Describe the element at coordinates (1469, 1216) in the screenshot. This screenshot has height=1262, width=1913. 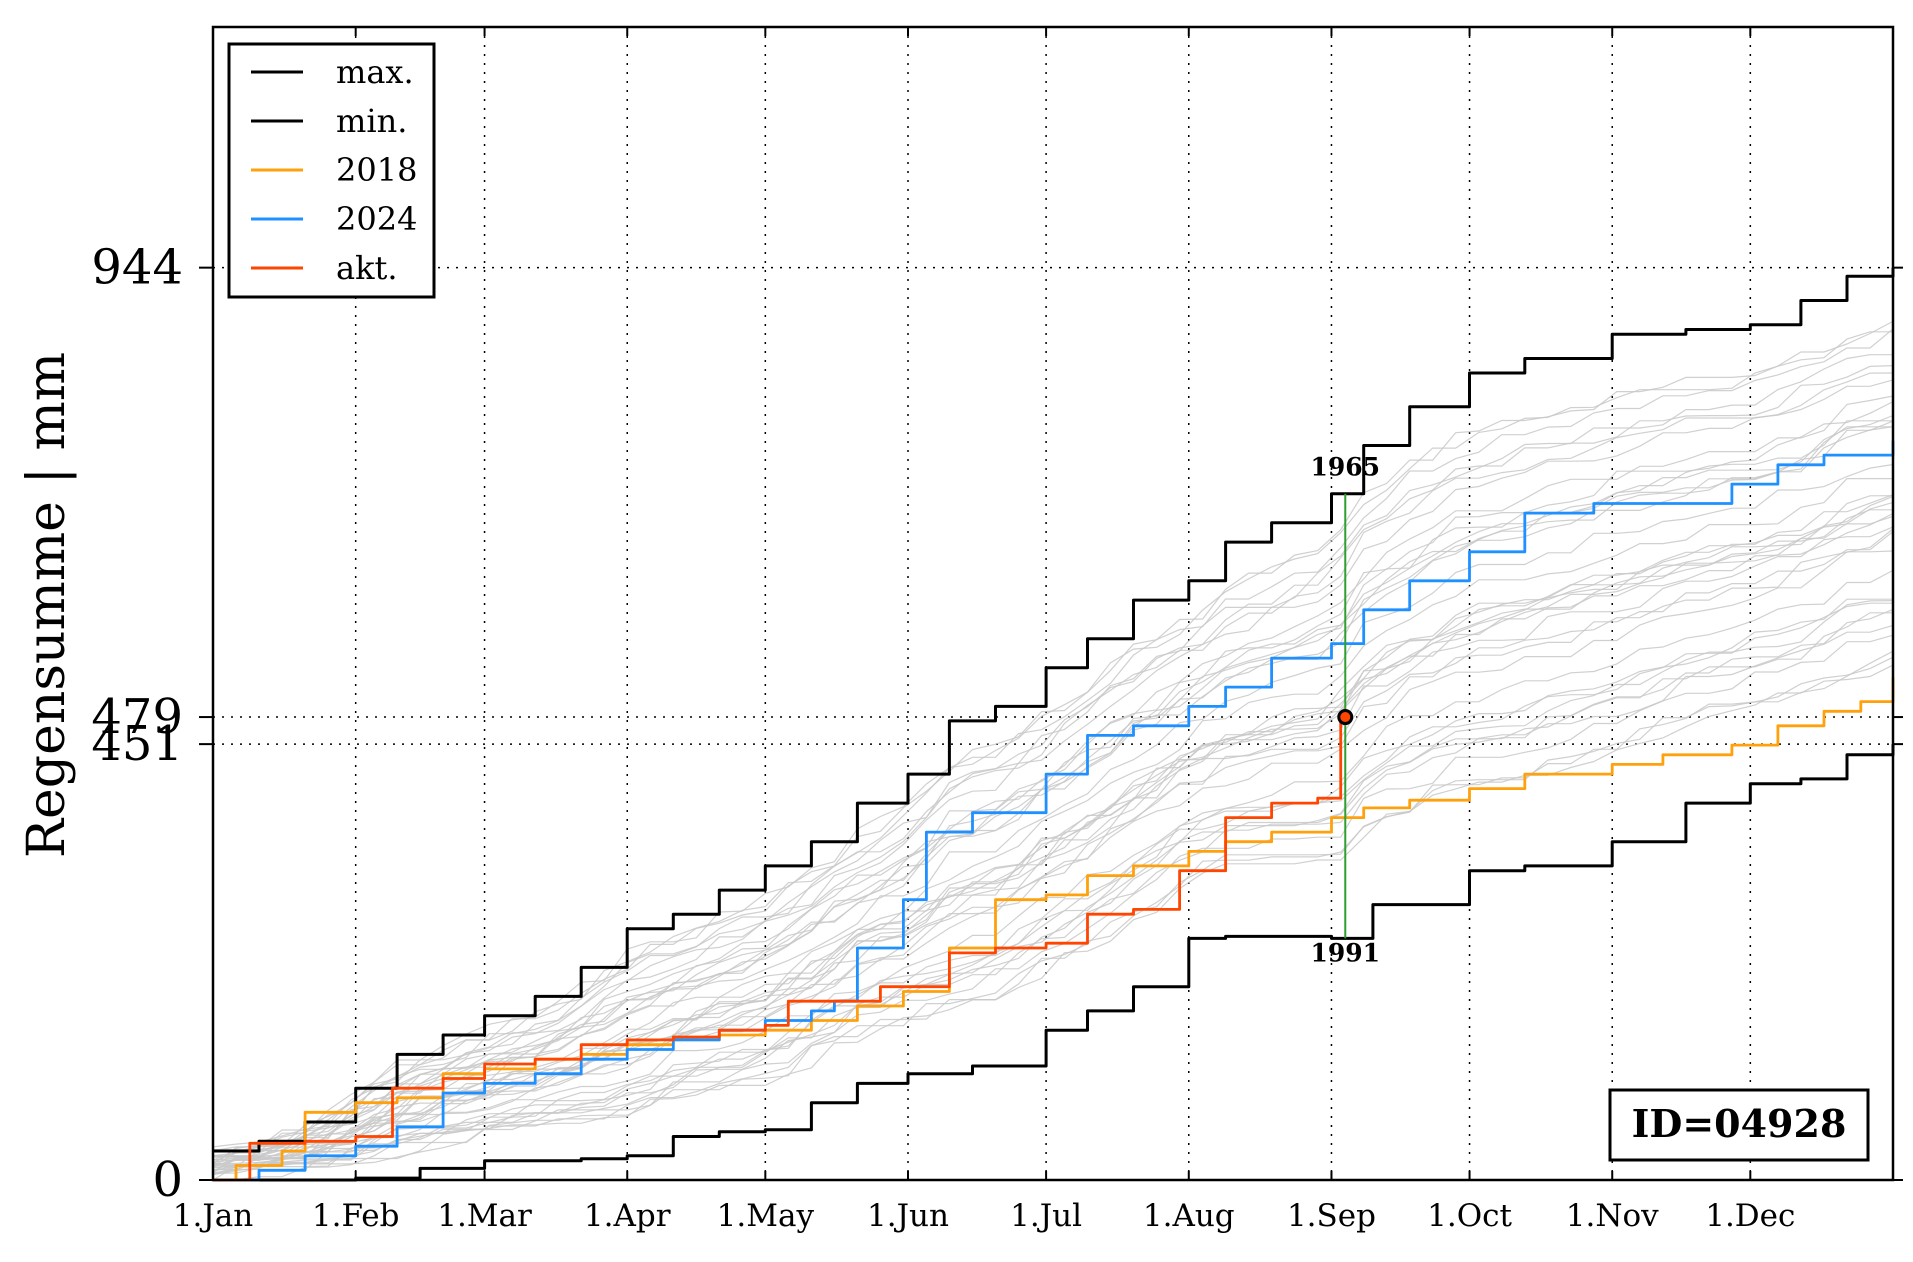
I see `x-tick-label: 1.Oct` at that location.